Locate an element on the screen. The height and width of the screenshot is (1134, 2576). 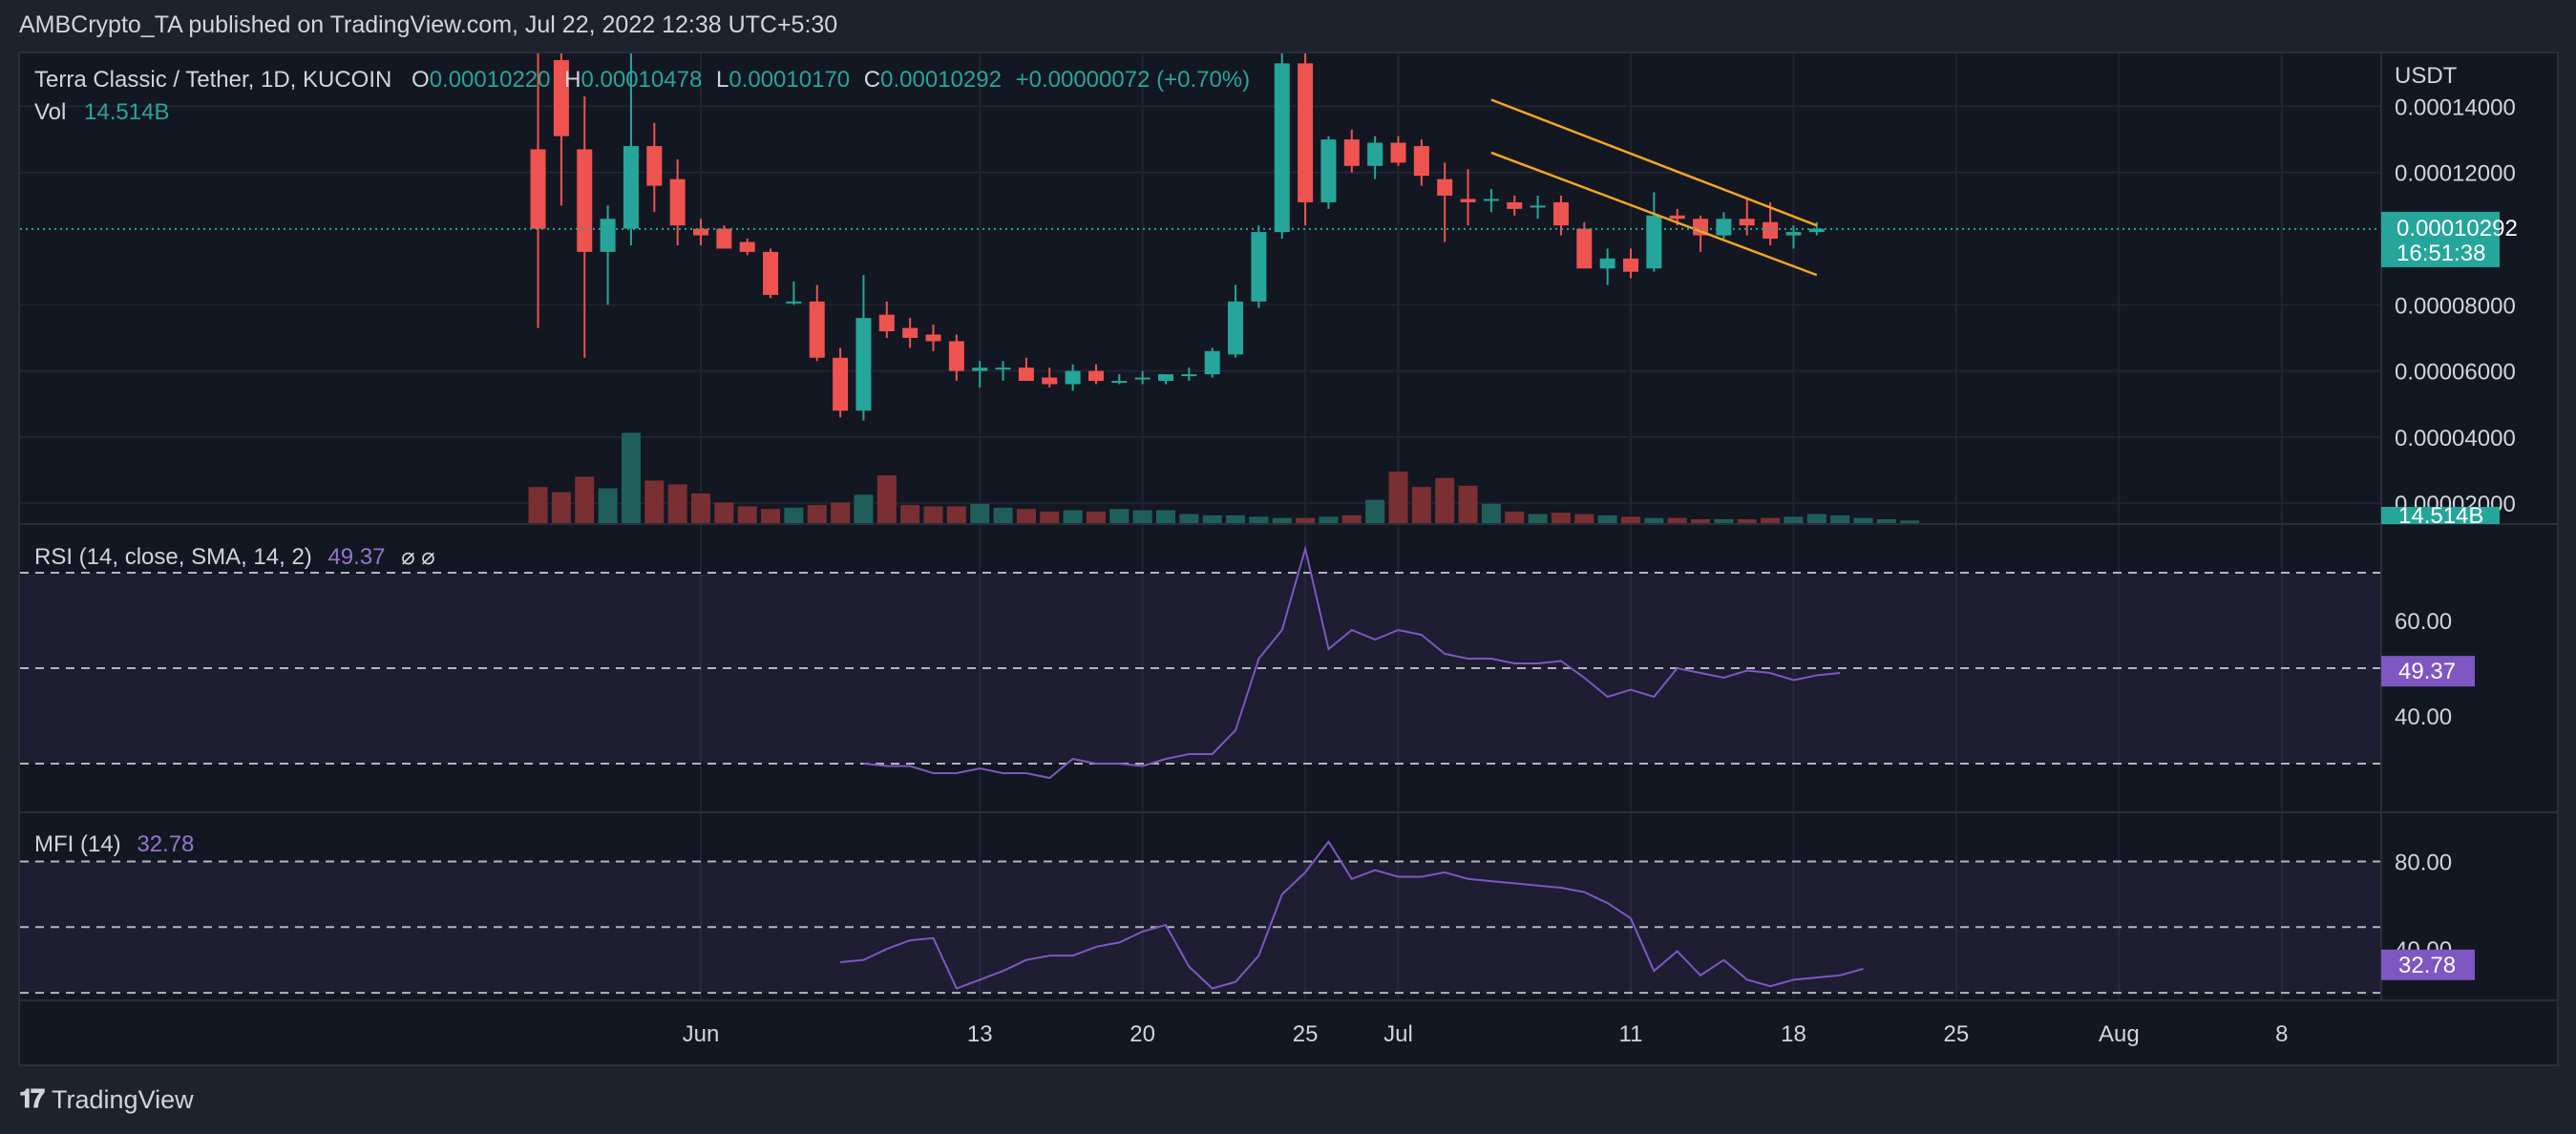
high-value: 0.00010478 is located at coordinates (642, 80).